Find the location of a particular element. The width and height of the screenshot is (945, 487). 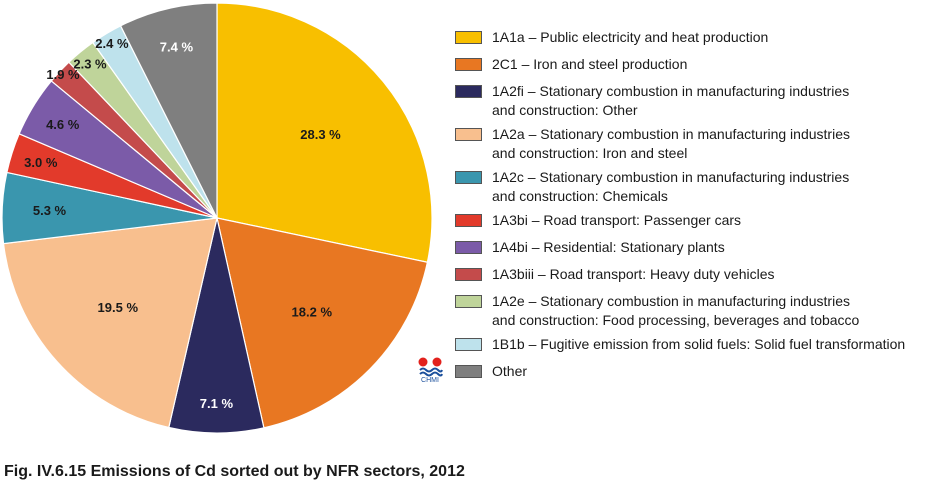

legend-label-line: Other is located at coordinates (510, 371).